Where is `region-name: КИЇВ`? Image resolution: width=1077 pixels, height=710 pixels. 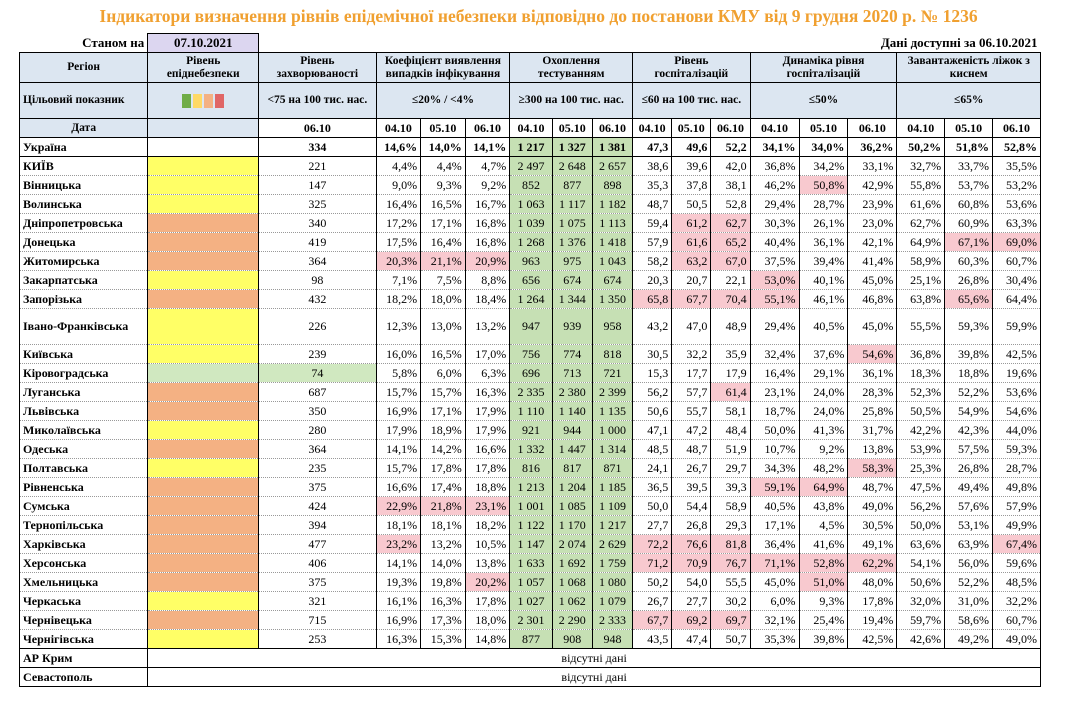
region-name: КИЇВ is located at coordinates (83, 166).